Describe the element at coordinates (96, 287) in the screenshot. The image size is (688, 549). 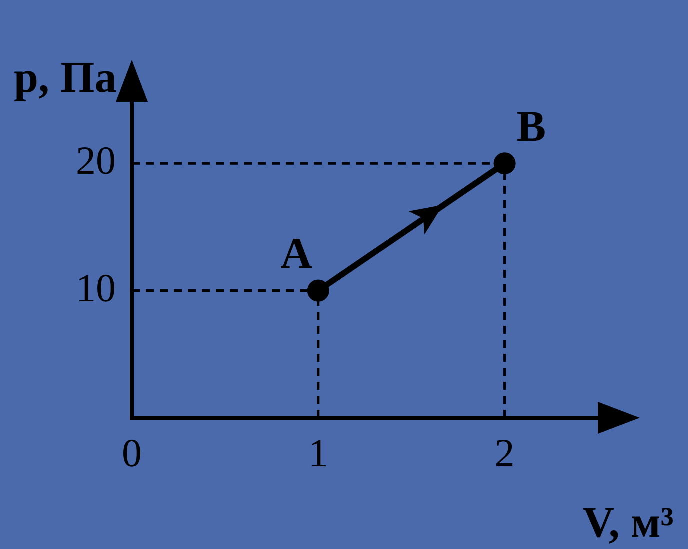
I see `y-tick-label: 10` at that location.